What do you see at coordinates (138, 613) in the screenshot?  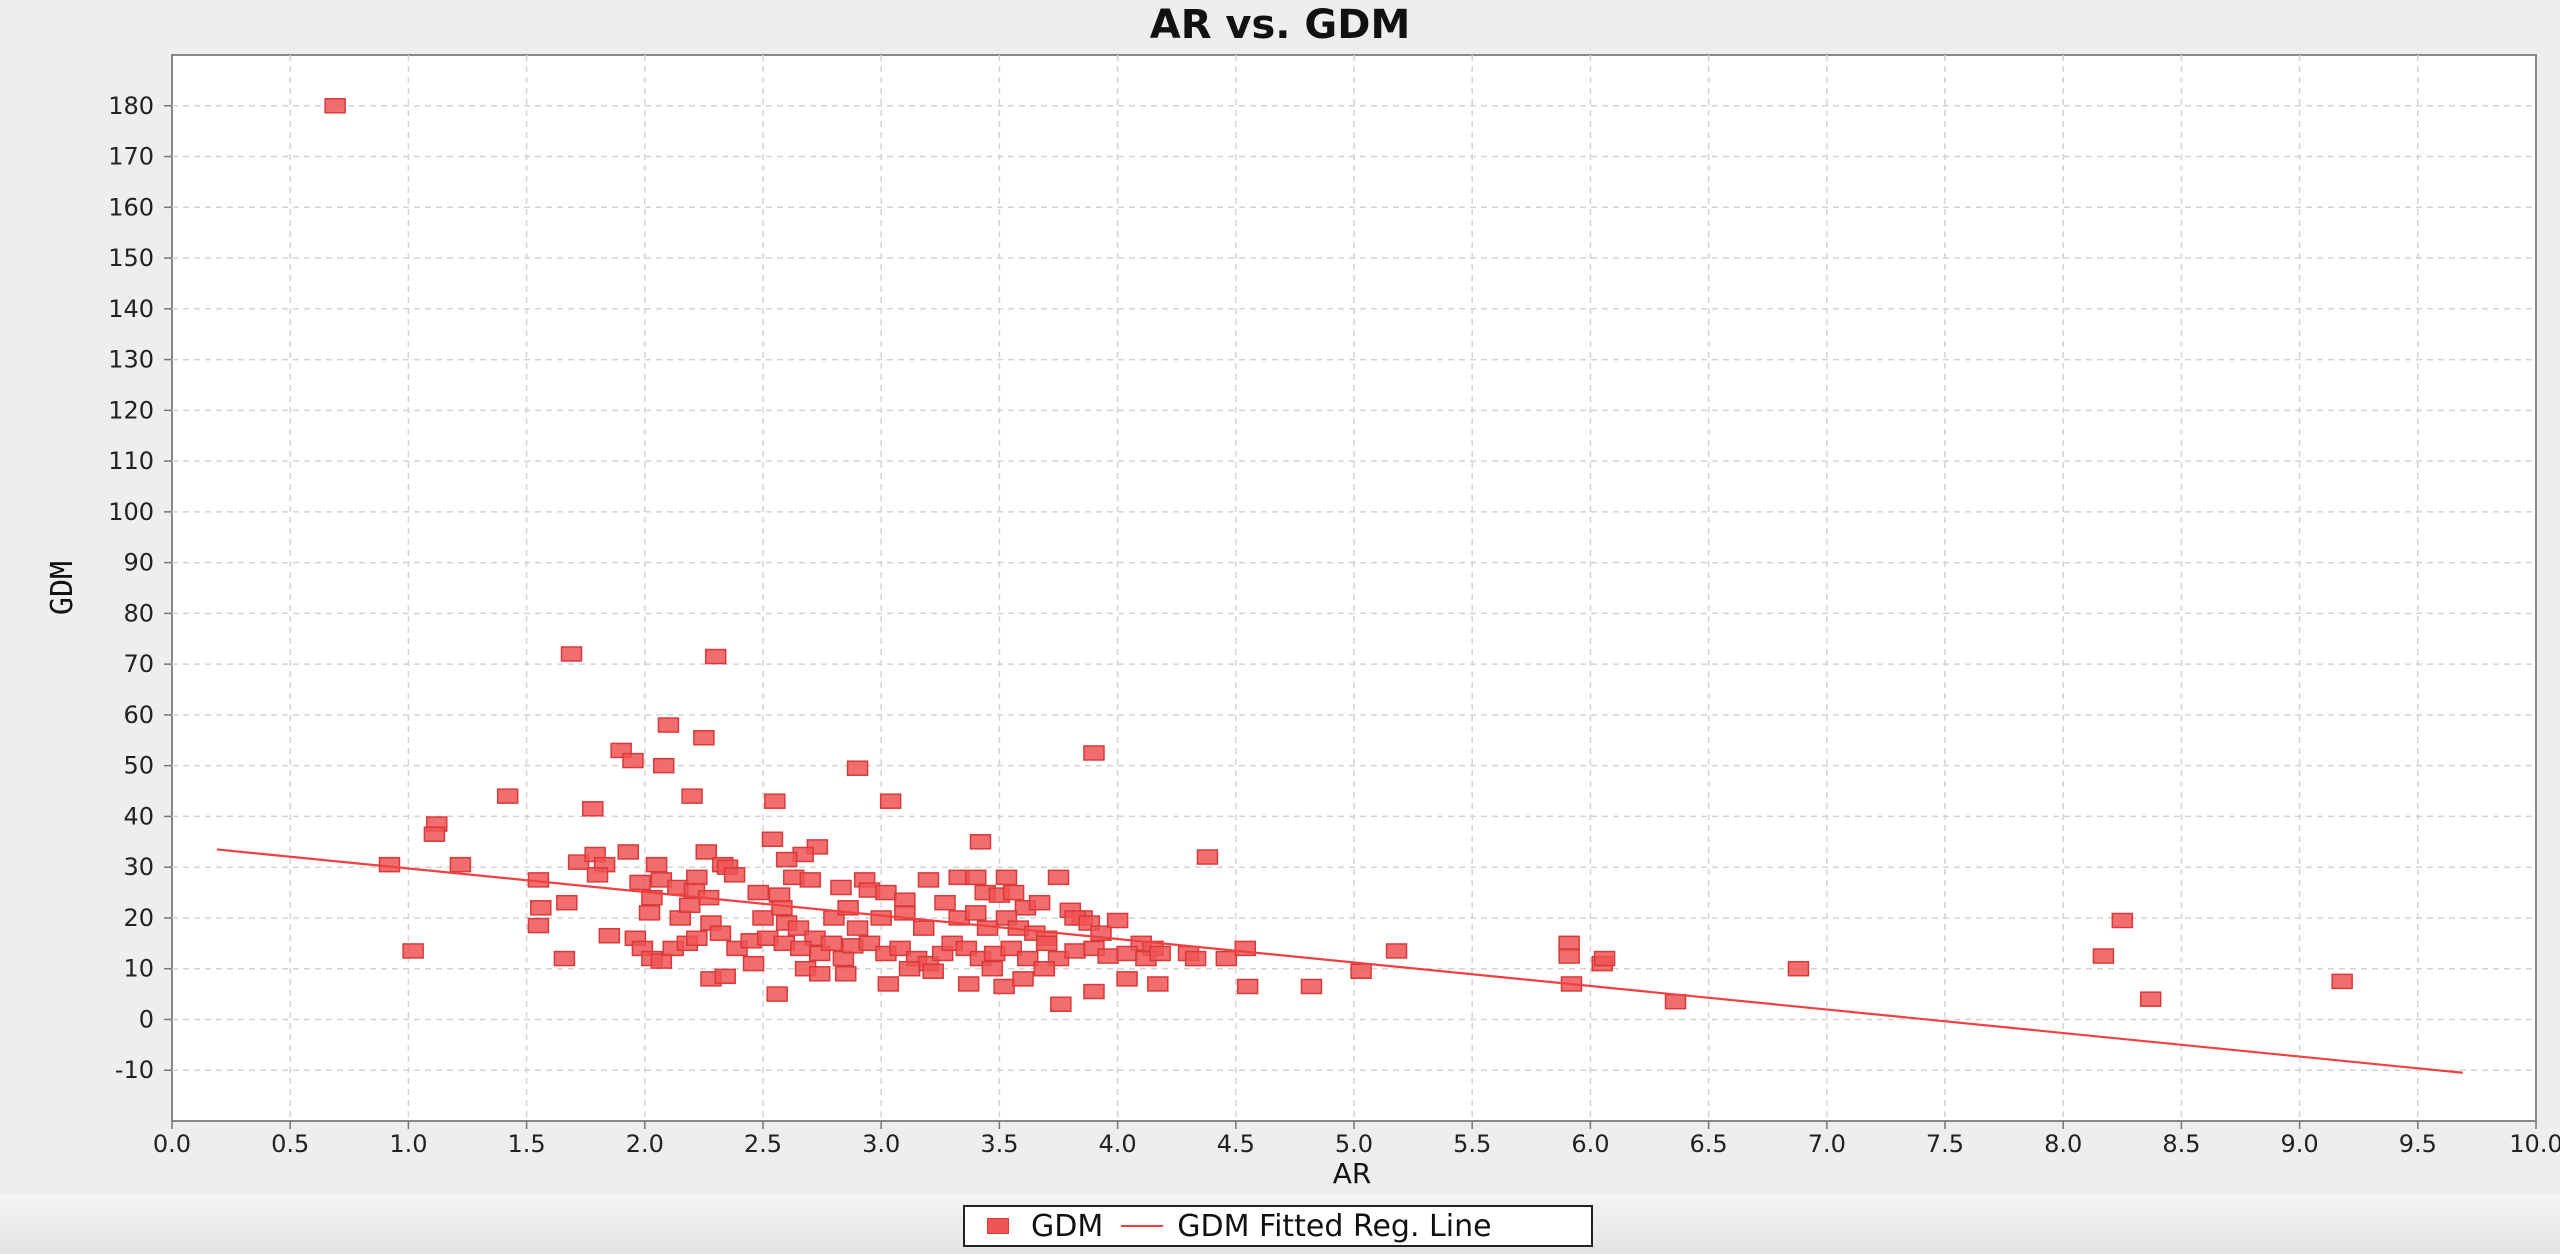 I see `y-tick-label: 80` at bounding box center [138, 613].